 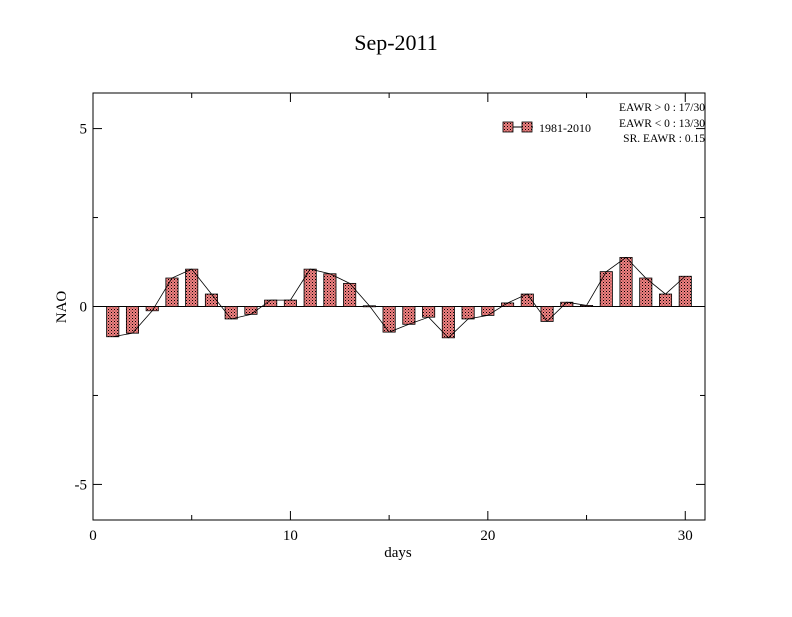 What do you see at coordinates (662, 108) in the screenshot?
I see `stat-annotation: EAWR > 0 : 17/30` at bounding box center [662, 108].